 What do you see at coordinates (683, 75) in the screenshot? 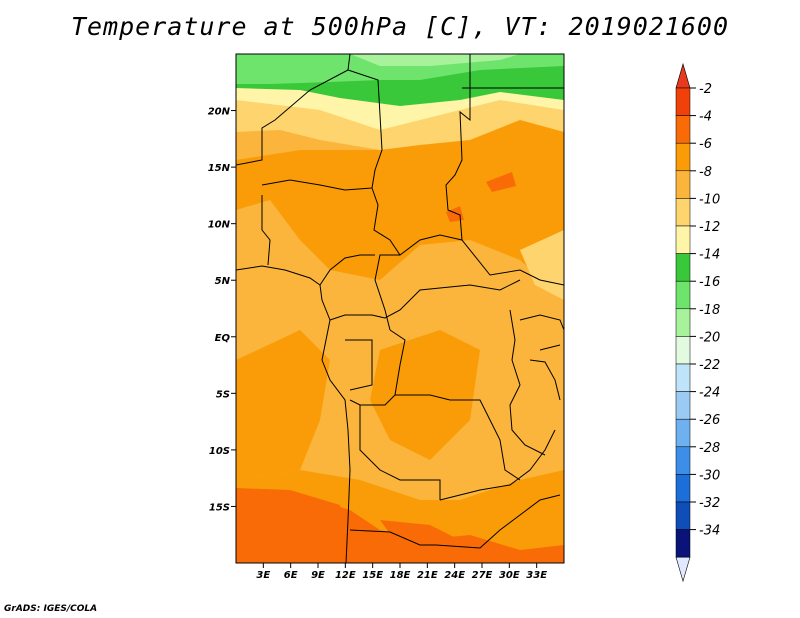
I see `colorbar-top-arrow` at bounding box center [683, 75].